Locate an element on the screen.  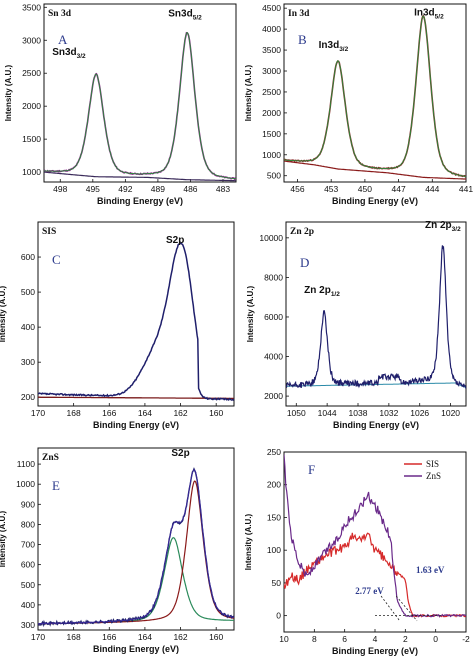
panel-letter: B is located at coordinates (302, 39).